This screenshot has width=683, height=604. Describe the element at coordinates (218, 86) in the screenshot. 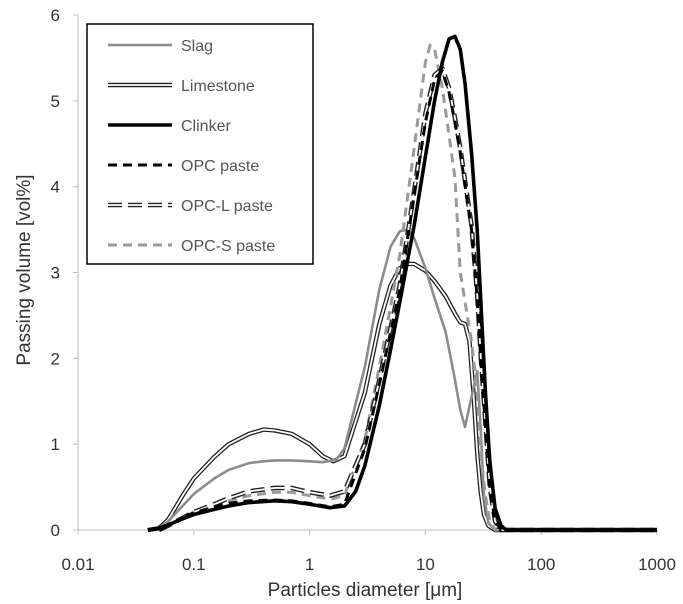

I see `legend-label: Limestone` at that location.